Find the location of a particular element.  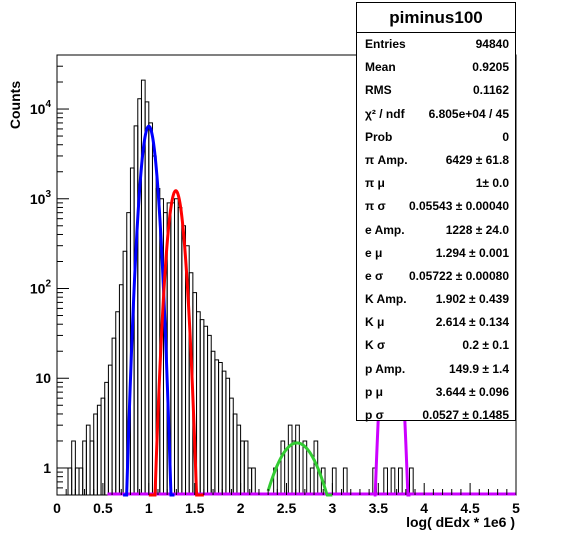

stats-value: 1± 0.0 is located at coordinates (492, 183).